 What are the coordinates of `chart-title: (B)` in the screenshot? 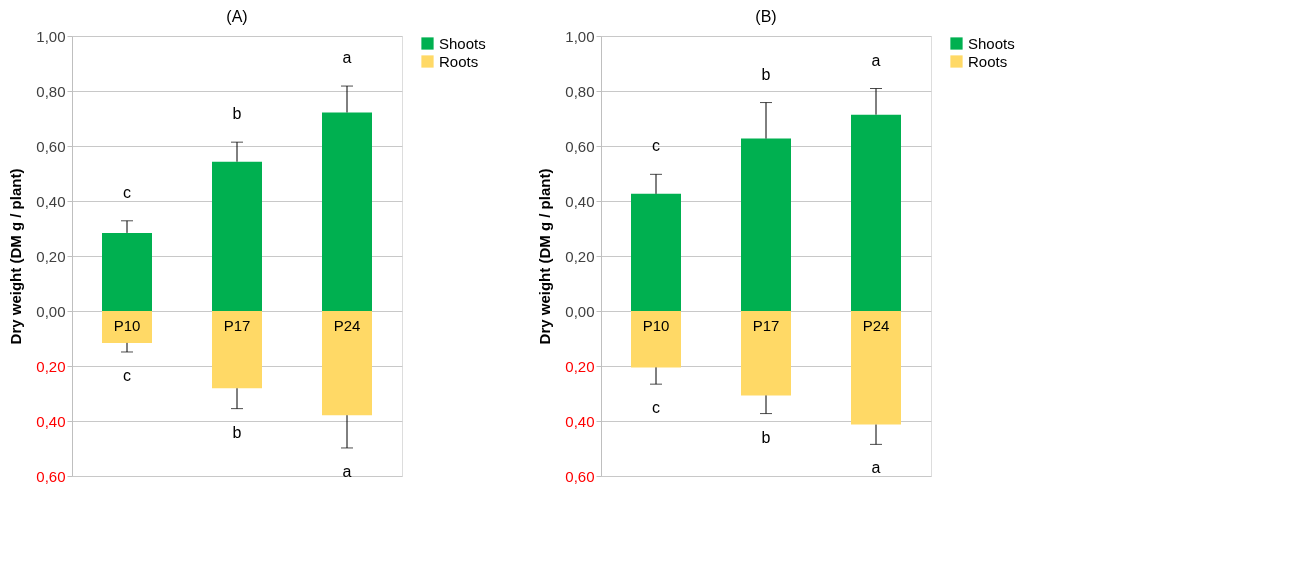 It's located at (766, 16).